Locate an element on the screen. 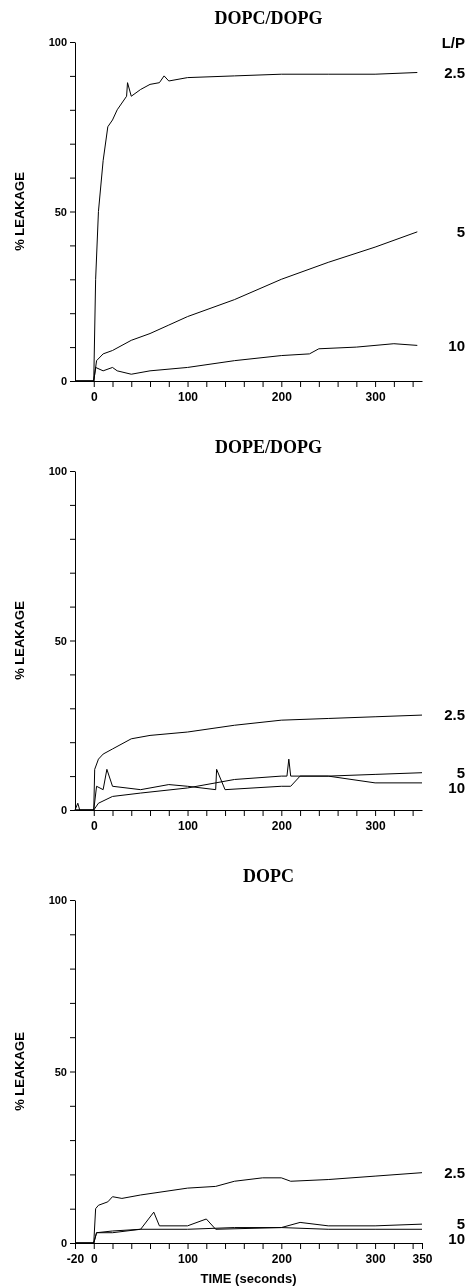  text: 10 is located at coordinates (456, 345).